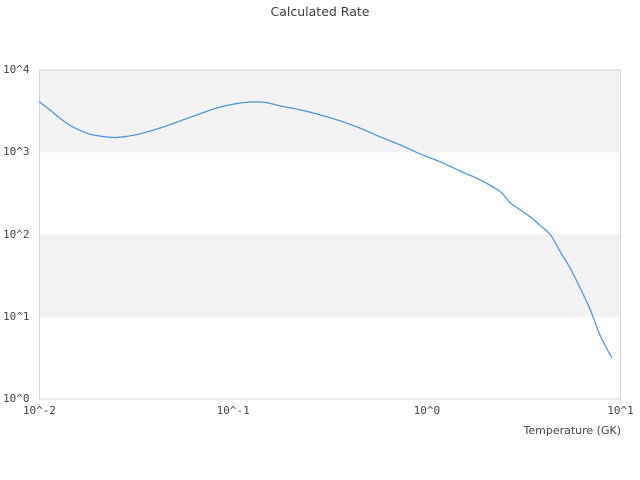 This screenshot has height=480, width=640. Describe the element at coordinates (427, 410) in the screenshot. I see `x-tick-label: 10^0` at that location.